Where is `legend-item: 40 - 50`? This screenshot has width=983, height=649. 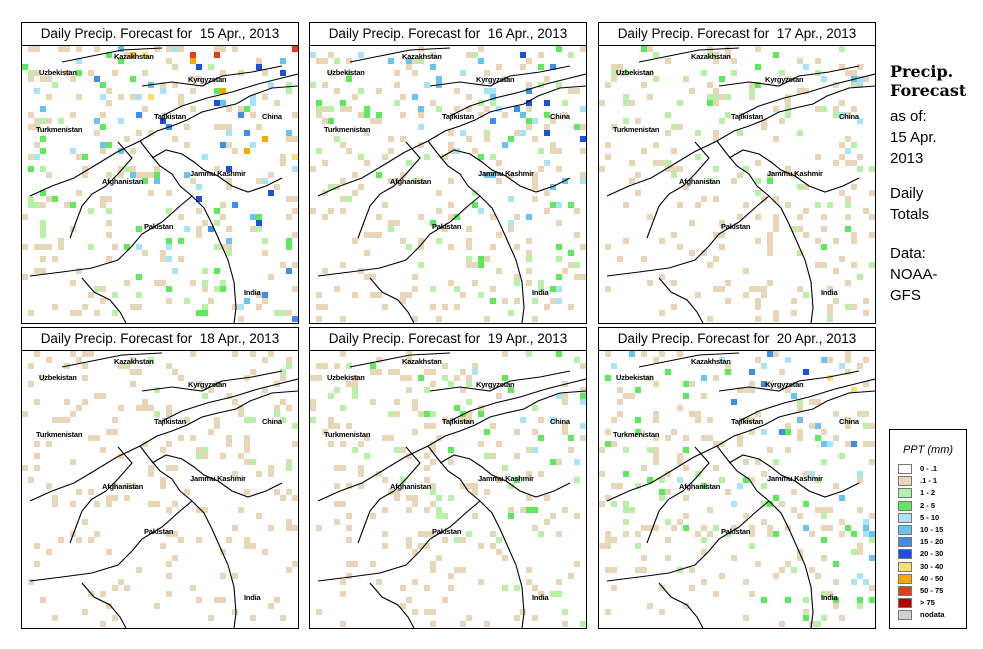
legend-item: 40 - 50 is located at coordinates (930, 579).